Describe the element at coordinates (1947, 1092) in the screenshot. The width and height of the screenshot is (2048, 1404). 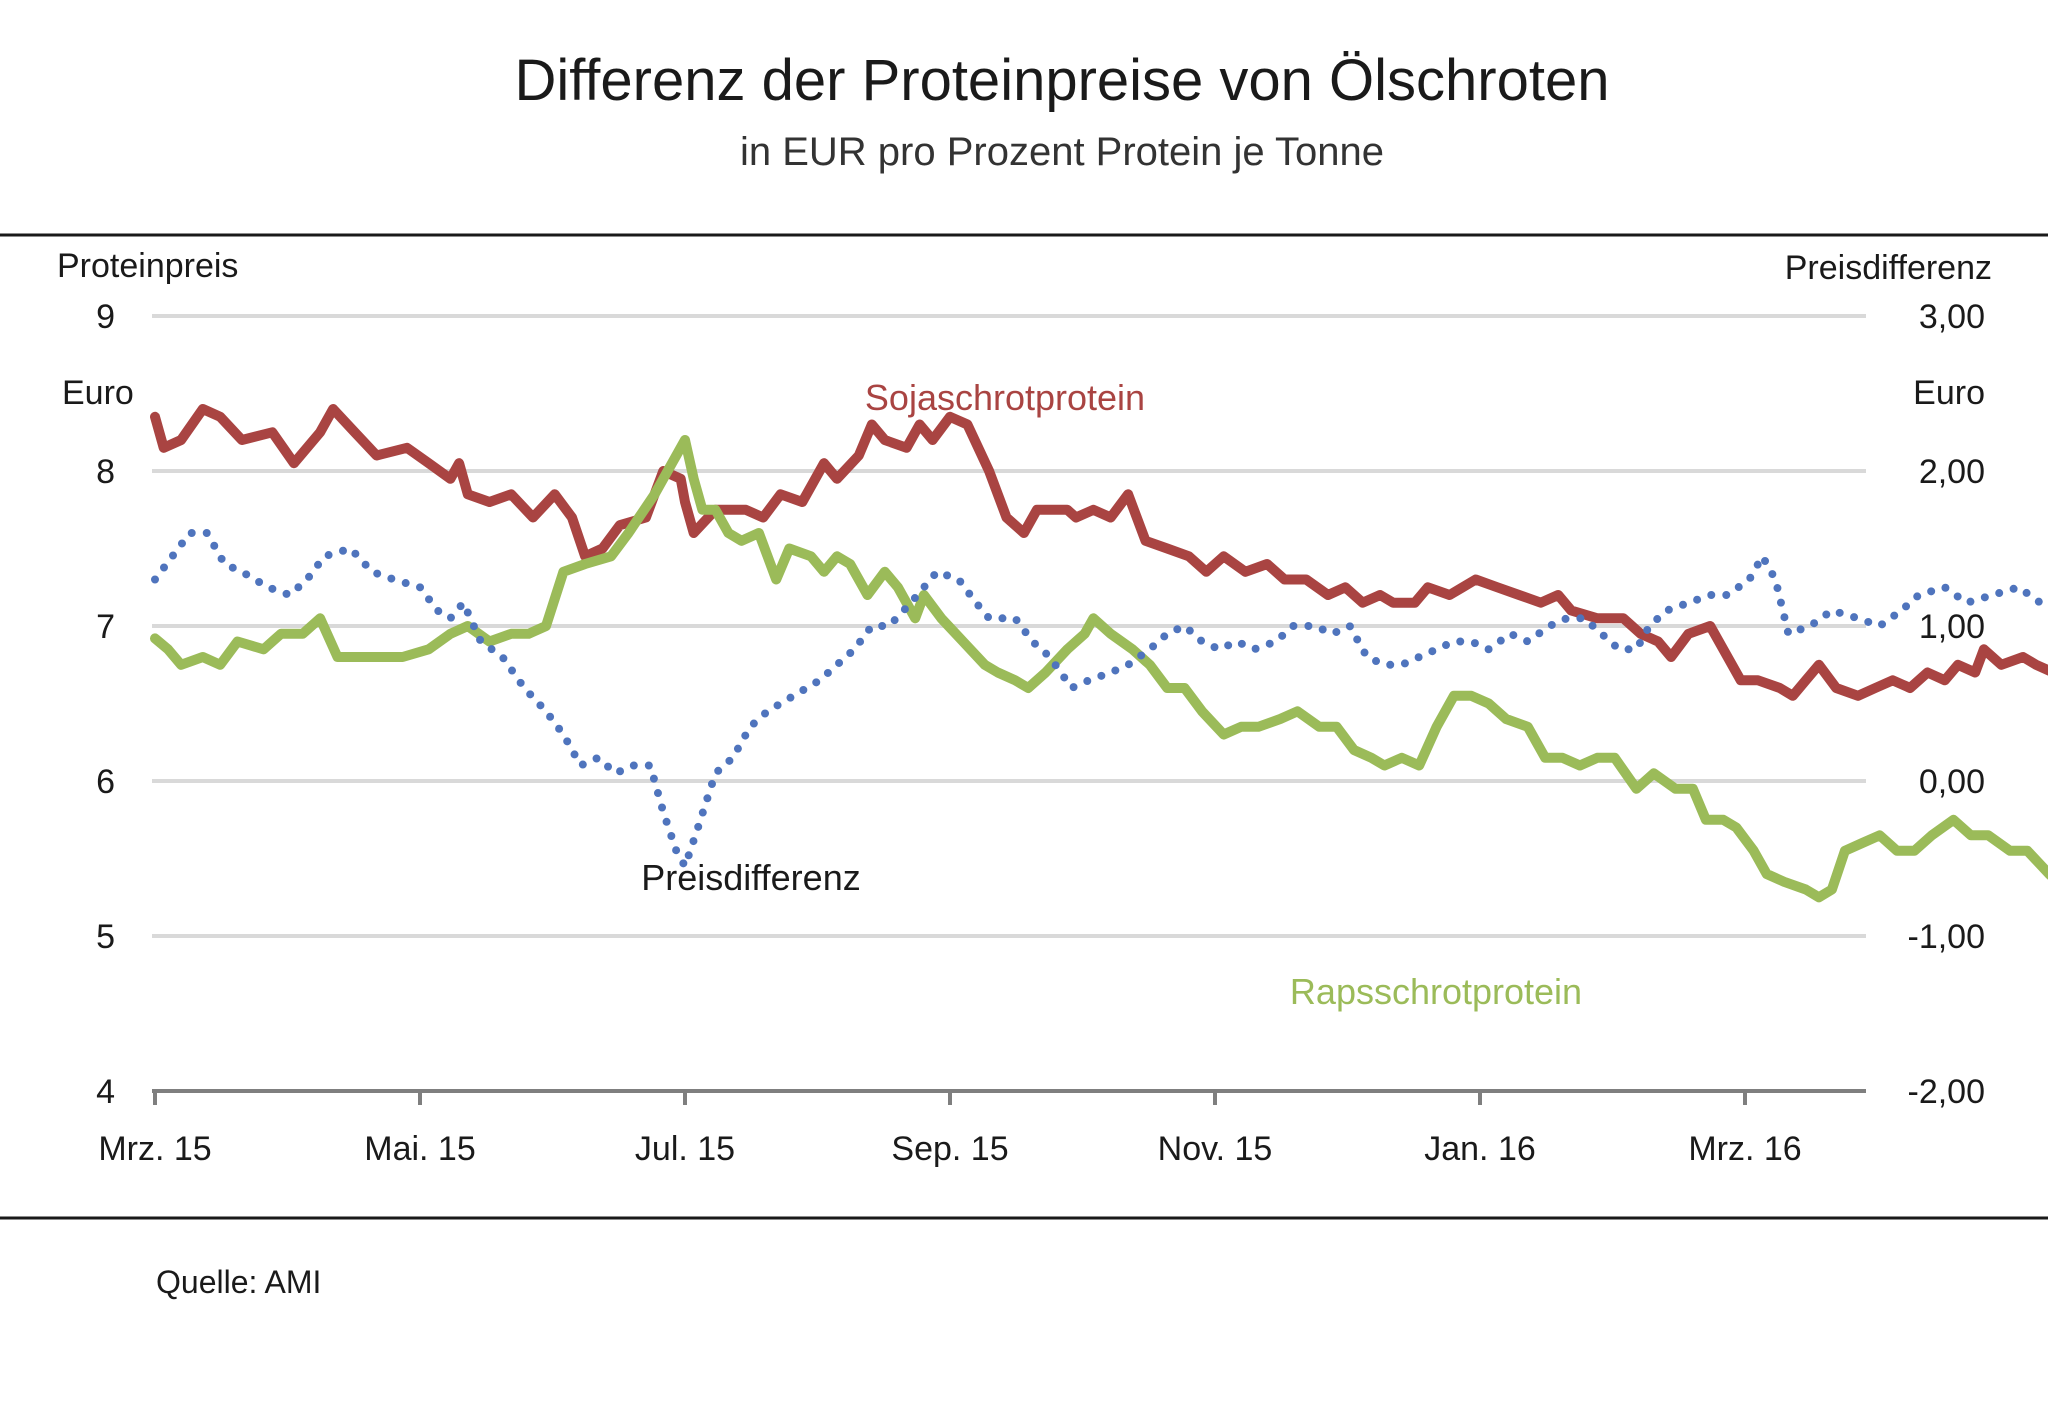
I see `right-y-tick-label: -2,00` at that location.